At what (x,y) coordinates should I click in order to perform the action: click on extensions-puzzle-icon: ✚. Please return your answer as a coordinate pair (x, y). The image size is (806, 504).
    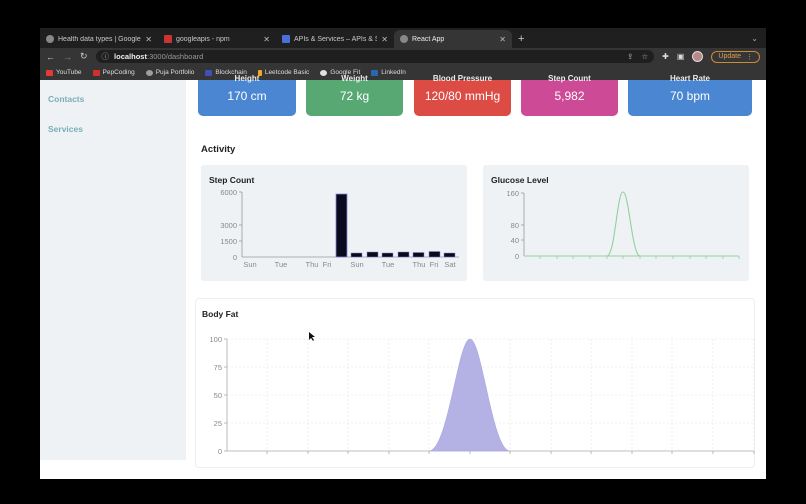
    Looking at the image, I should click on (665, 56).